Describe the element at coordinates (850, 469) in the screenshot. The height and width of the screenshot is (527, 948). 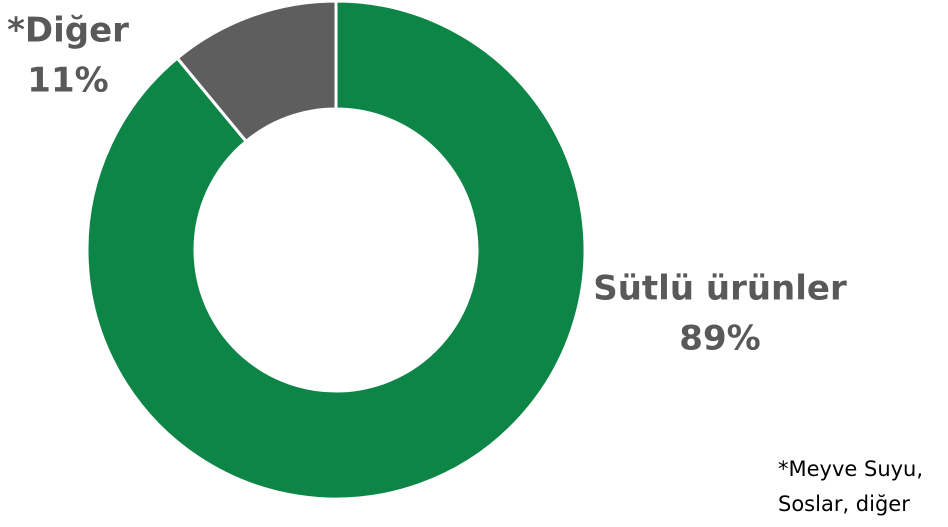
I see `note-line: *Meyve Suyu,` at that location.